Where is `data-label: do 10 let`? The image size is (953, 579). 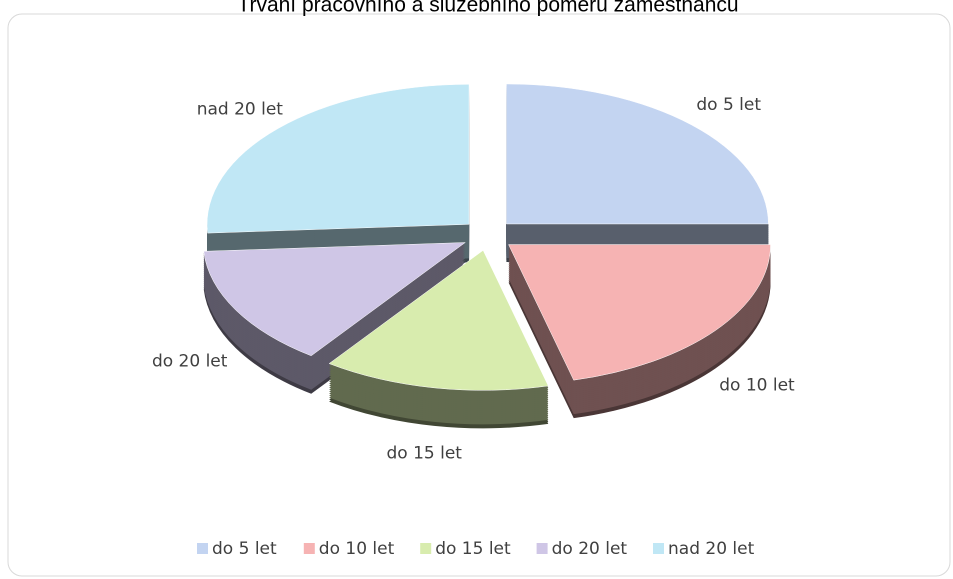
data-label: do 10 let is located at coordinates (757, 386).